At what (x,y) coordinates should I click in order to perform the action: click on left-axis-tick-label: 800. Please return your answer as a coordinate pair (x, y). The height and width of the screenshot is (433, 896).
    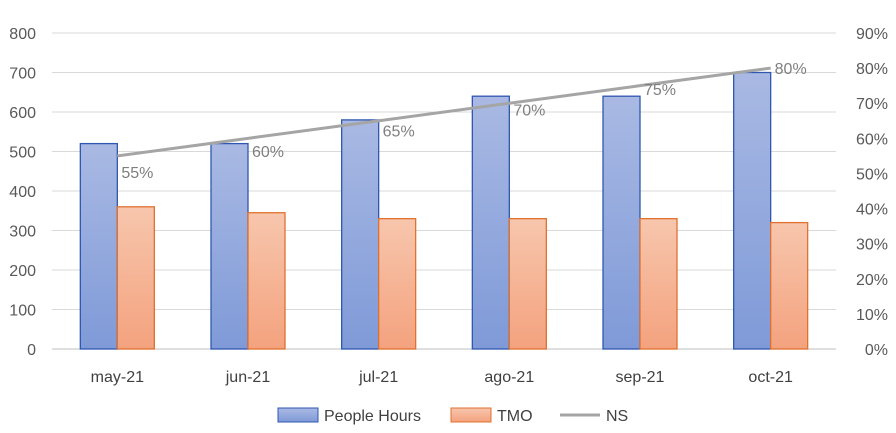
    Looking at the image, I should click on (22, 34).